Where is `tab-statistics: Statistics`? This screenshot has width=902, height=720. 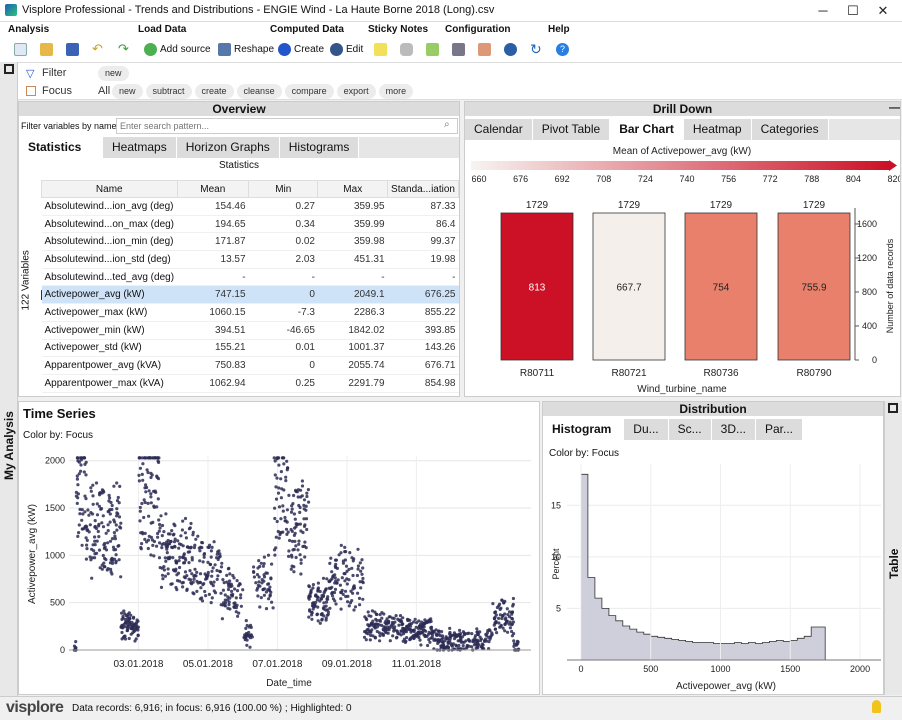 tab-statistics: Statistics is located at coordinates (61, 147).